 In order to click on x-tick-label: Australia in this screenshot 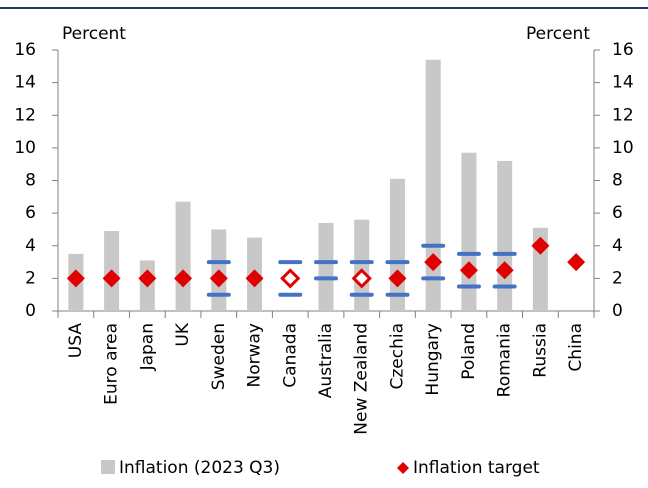, I will do `click(326, 360)`.